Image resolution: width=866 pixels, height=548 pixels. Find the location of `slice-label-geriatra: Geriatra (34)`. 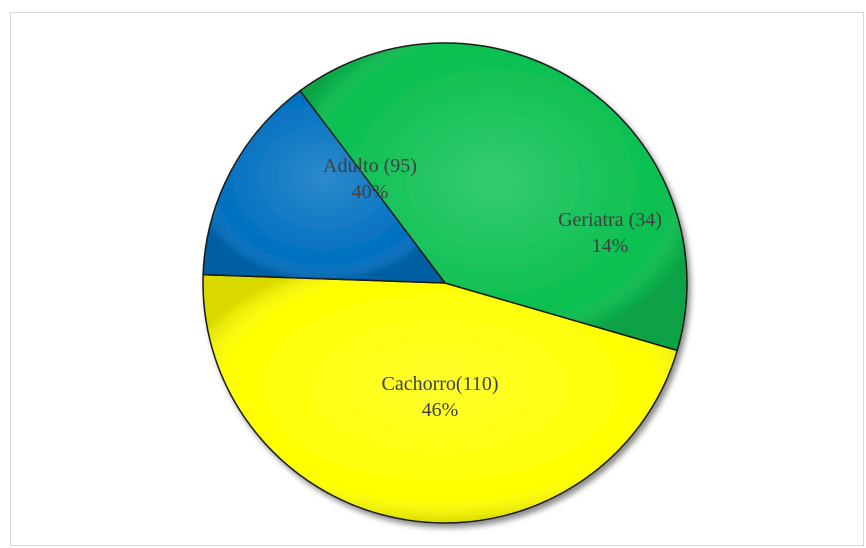

slice-label-geriatra: Geriatra (34) is located at coordinates (610, 220).